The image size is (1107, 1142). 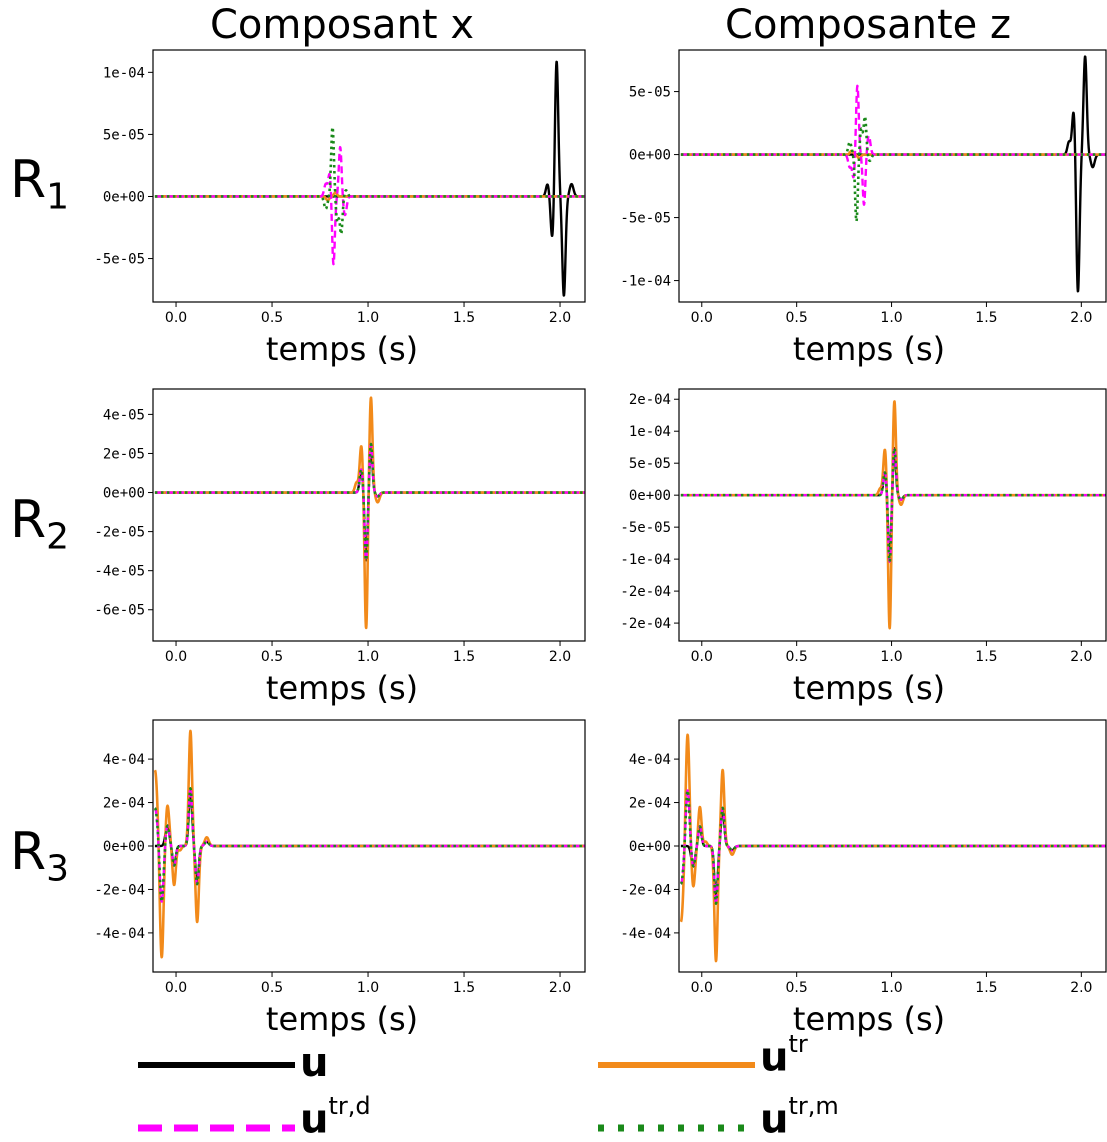 What do you see at coordinates (124, 415) in the screenshot?
I see `y-tick-label: 4e-05` at bounding box center [124, 415].